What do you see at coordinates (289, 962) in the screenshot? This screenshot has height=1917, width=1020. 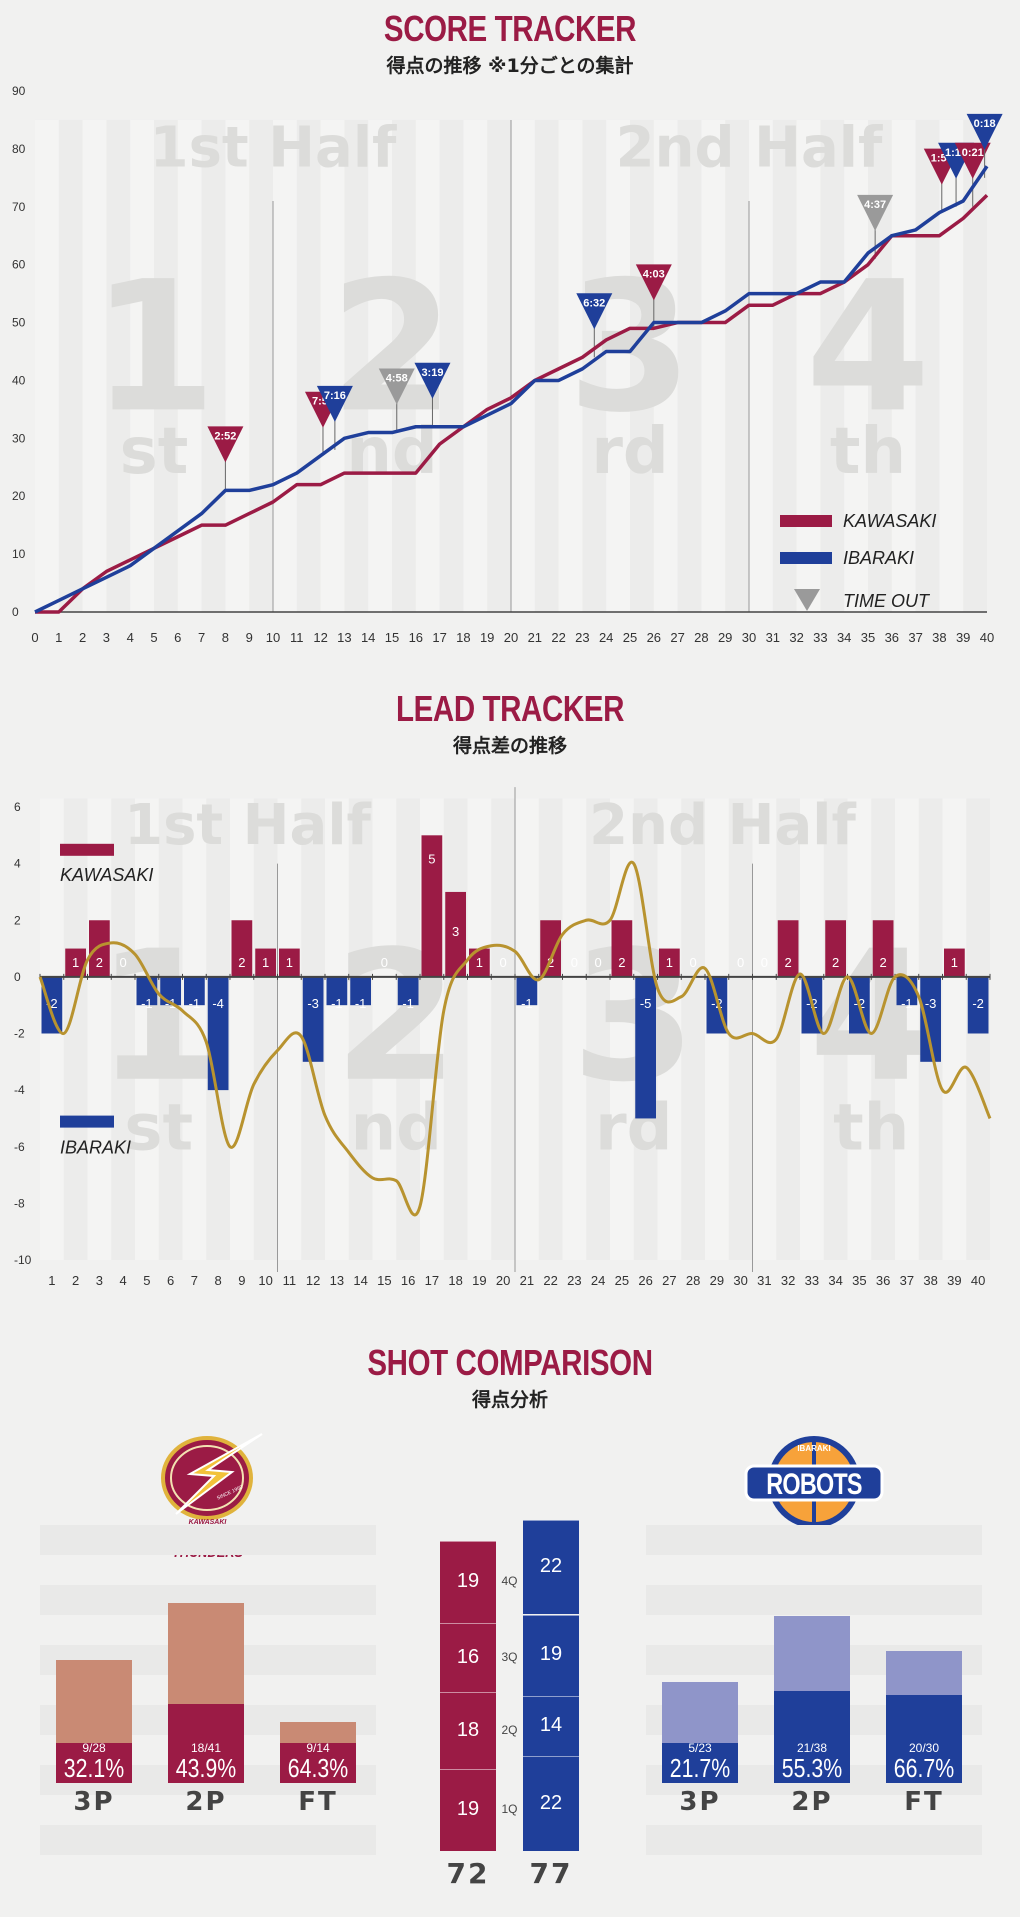 I see `lead-bar-label: 1` at bounding box center [289, 962].